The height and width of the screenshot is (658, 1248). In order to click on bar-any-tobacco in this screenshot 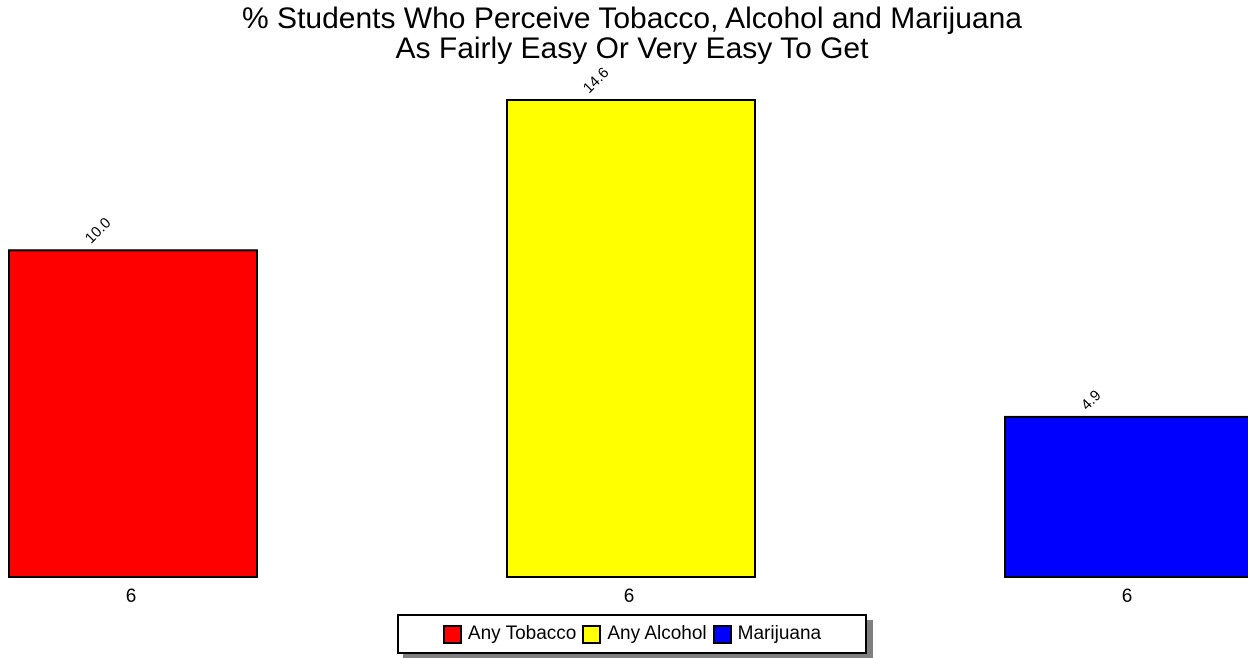, I will do `click(133, 414)`.